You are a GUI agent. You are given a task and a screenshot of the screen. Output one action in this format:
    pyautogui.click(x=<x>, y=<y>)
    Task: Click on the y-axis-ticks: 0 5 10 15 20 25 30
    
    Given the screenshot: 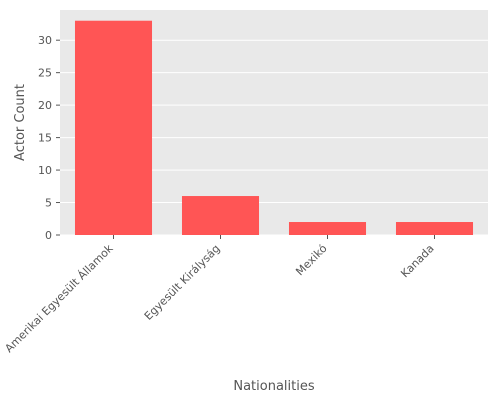 What is the action you would take?
    pyautogui.click(x=49, y=138)
    